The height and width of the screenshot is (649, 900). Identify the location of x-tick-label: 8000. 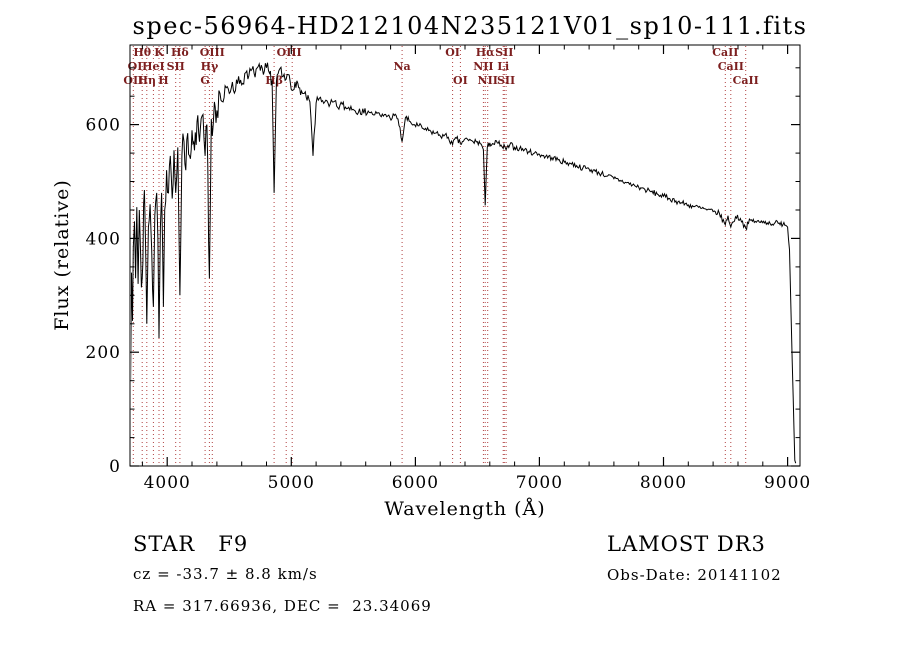
(663, 483).